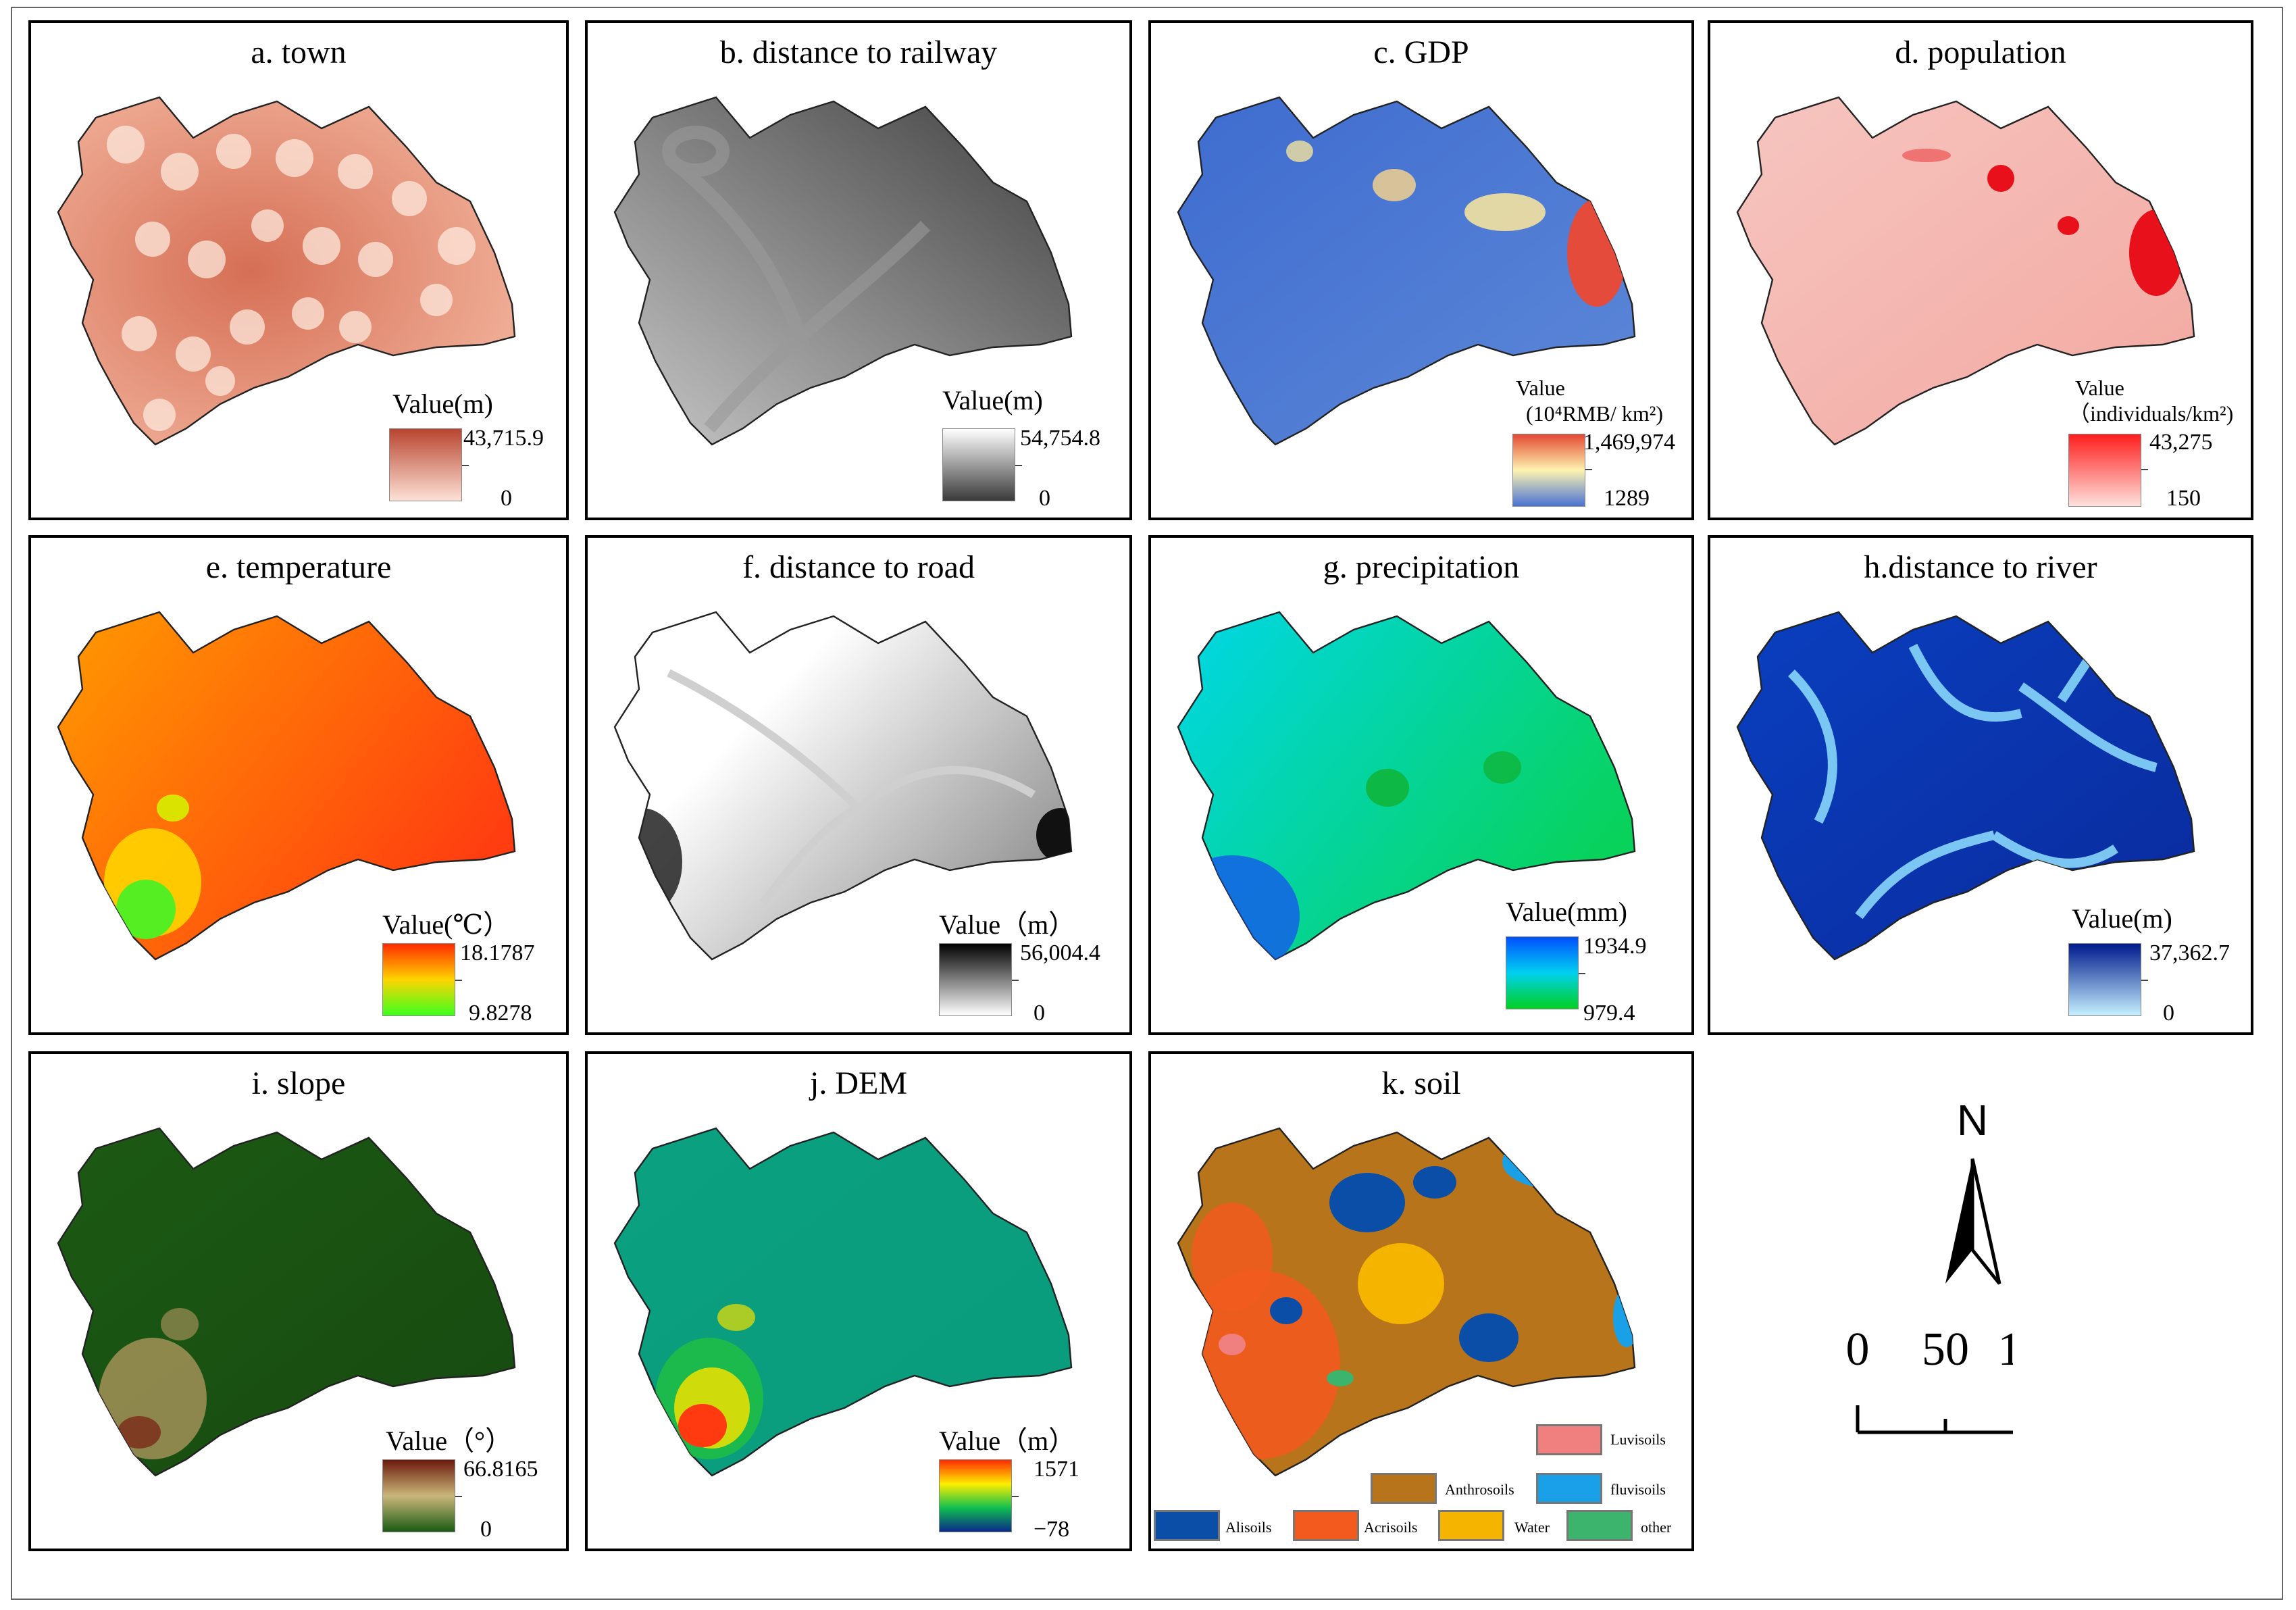 Image resolution: width=2296 pixels, height=1610 pixels. I want to click on legend-title: Value(℃）, so click(446, 924).